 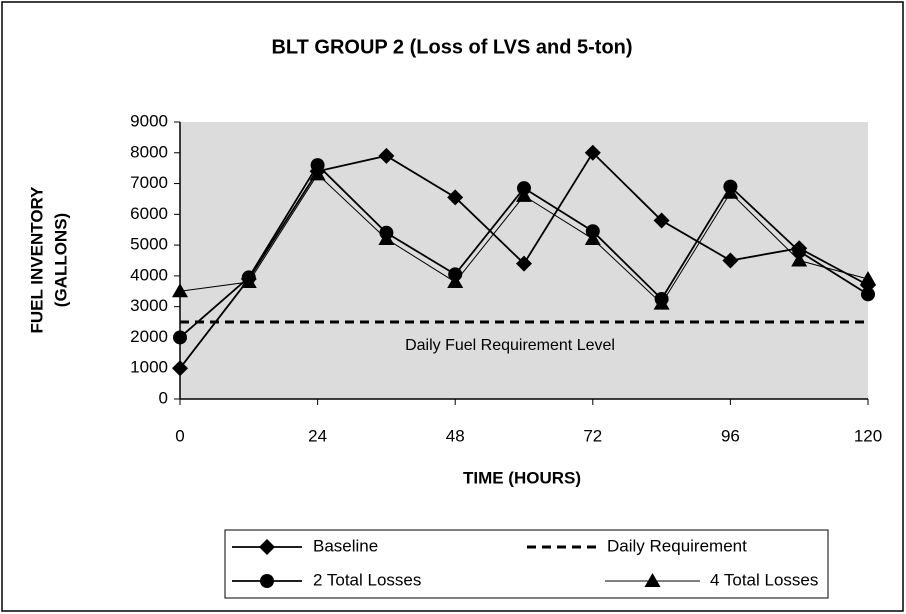 I want to click on y-tick-label: 9000, so click(x=149, y=120).